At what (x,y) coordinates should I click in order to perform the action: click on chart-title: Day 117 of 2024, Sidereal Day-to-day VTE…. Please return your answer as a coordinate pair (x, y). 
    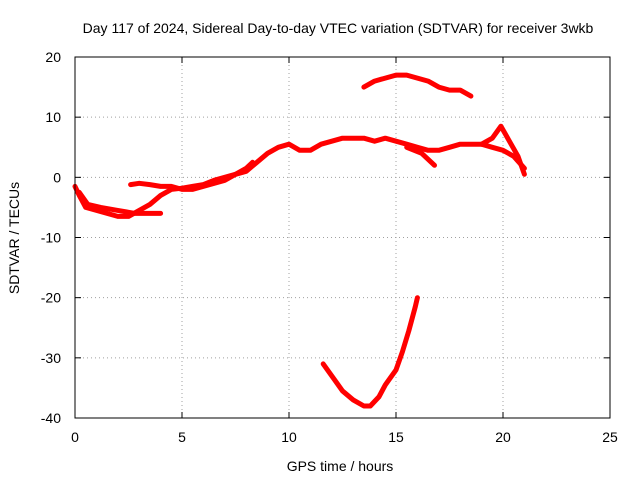
    Looking at the image, I should click on (338, 28).